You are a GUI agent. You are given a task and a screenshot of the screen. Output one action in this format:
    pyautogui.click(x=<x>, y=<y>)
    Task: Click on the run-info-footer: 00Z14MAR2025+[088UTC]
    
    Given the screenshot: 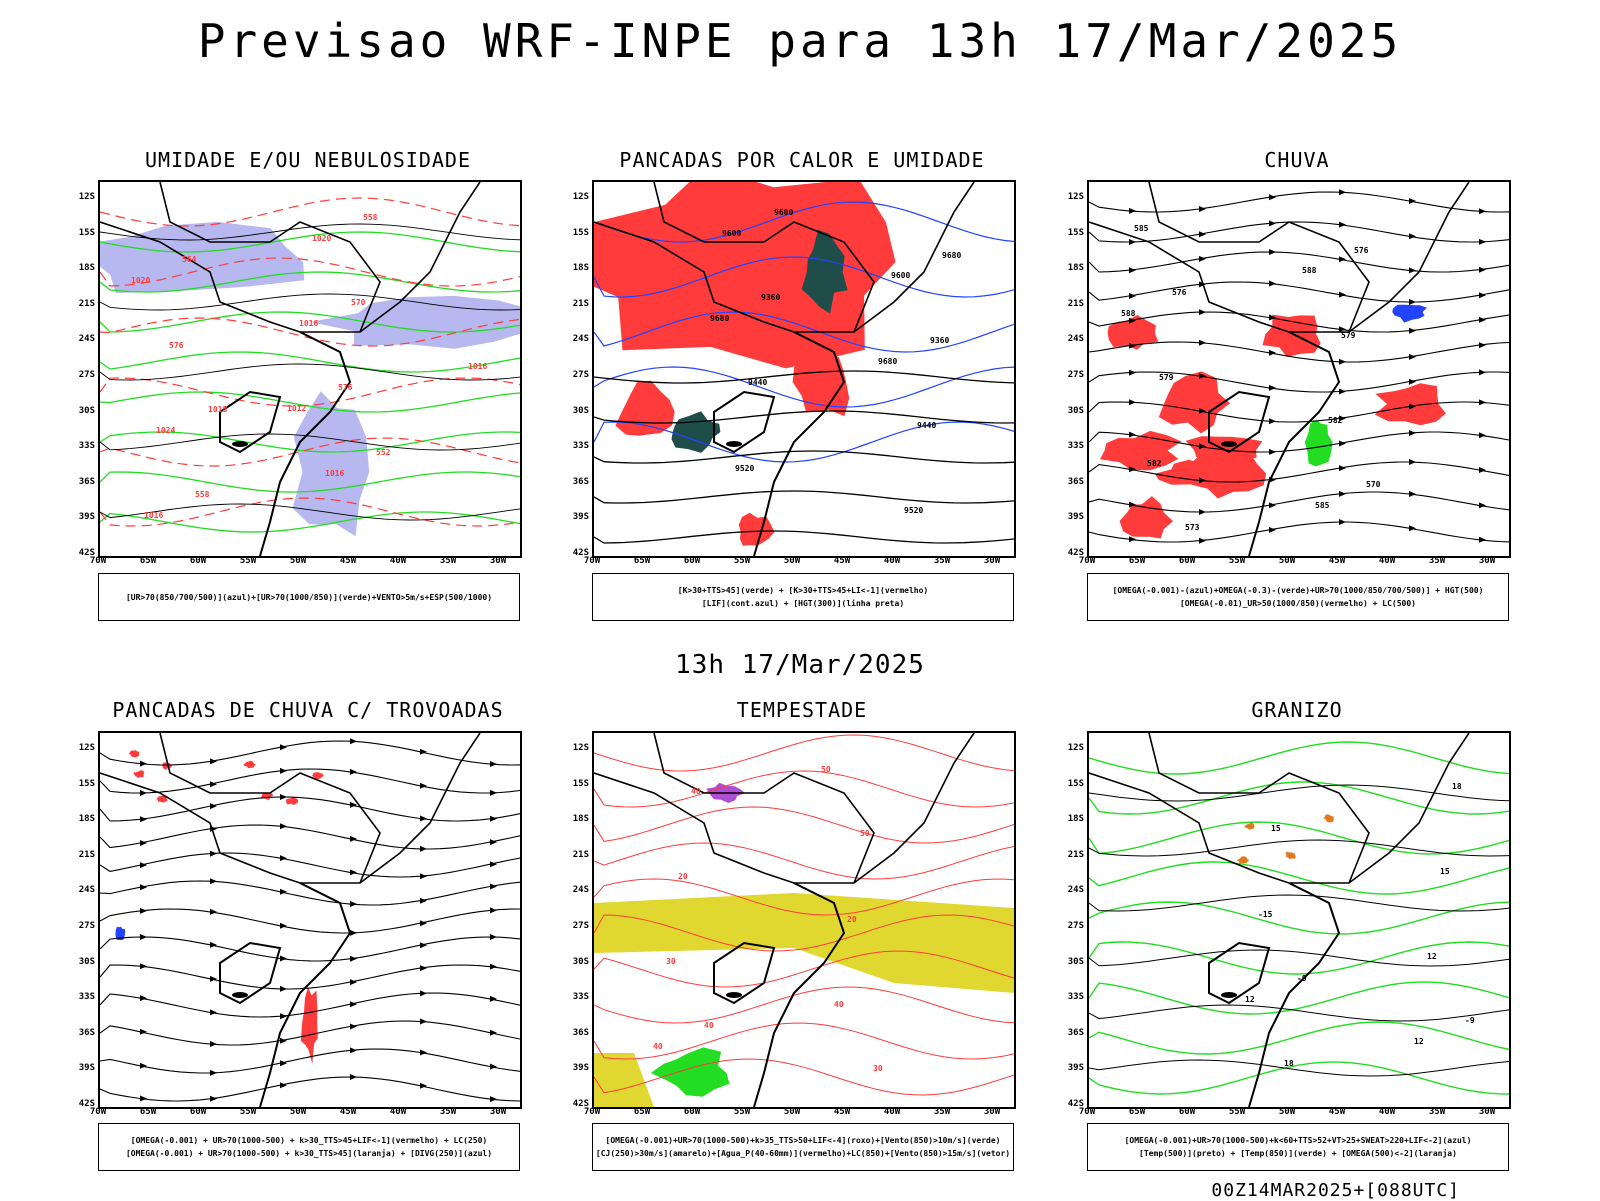 What is the action you would take?
    pyautogui.click(x=1335, y=1190)
    